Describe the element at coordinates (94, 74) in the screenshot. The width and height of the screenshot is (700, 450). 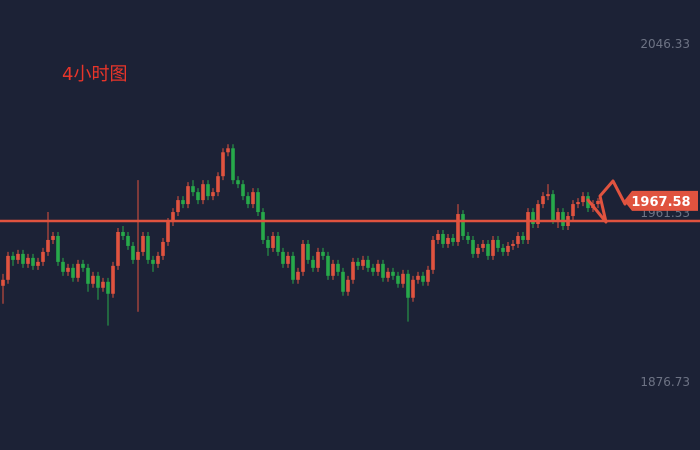
I see `chart-title: 4小时图` at that location.